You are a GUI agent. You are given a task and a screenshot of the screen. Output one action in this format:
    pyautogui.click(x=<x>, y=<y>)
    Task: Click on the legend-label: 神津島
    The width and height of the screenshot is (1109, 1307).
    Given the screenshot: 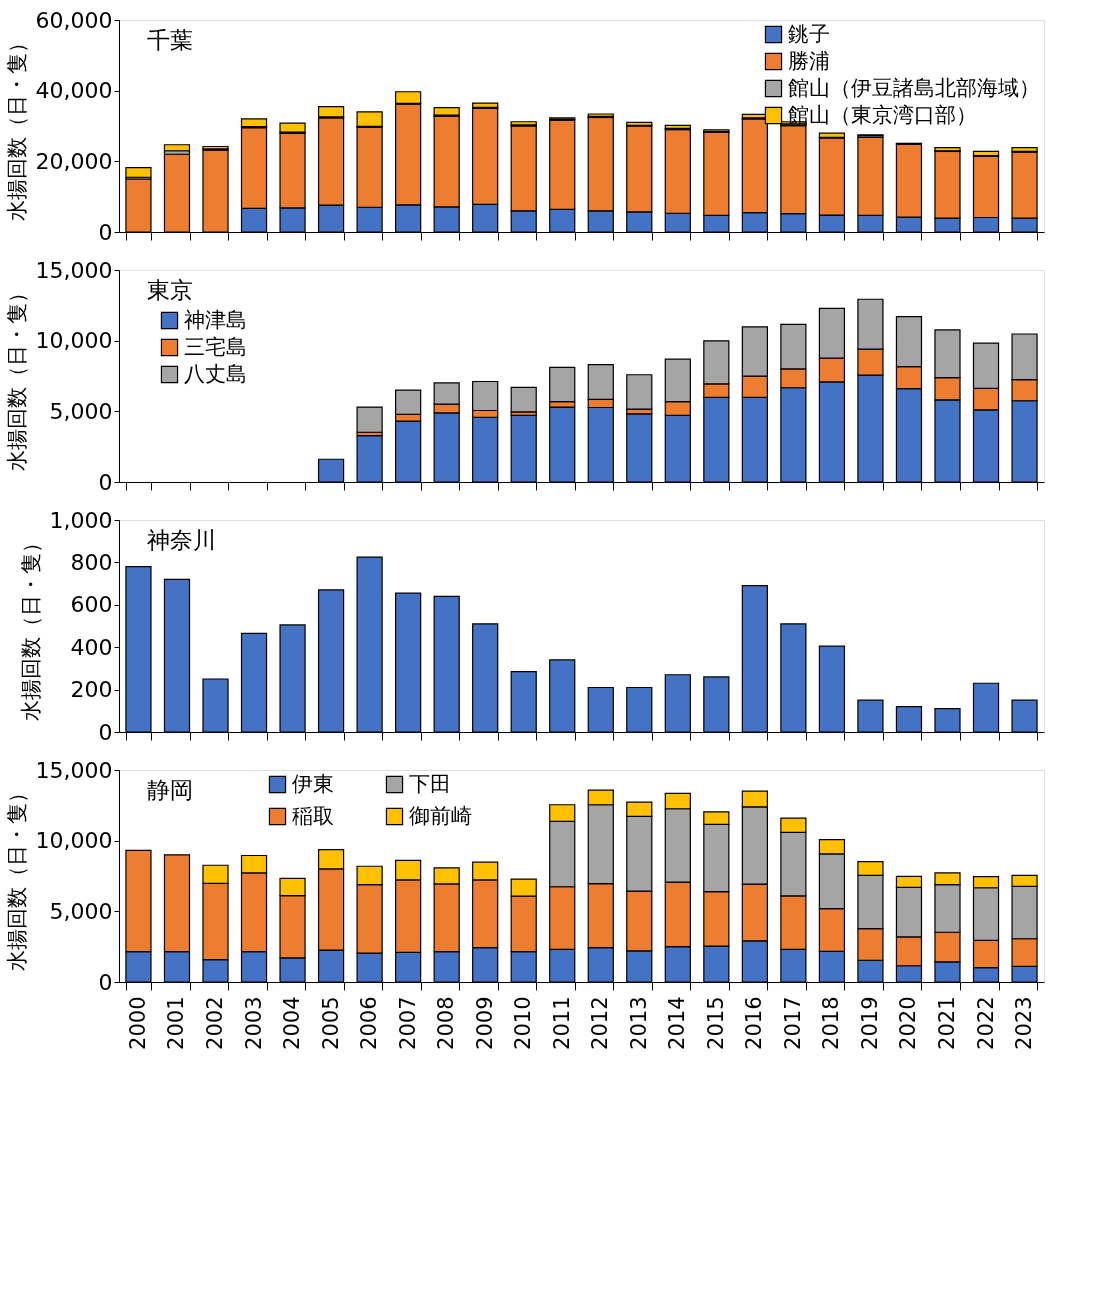 What is the action you would take?
    pyautogui.click(x=215, y=319)
    